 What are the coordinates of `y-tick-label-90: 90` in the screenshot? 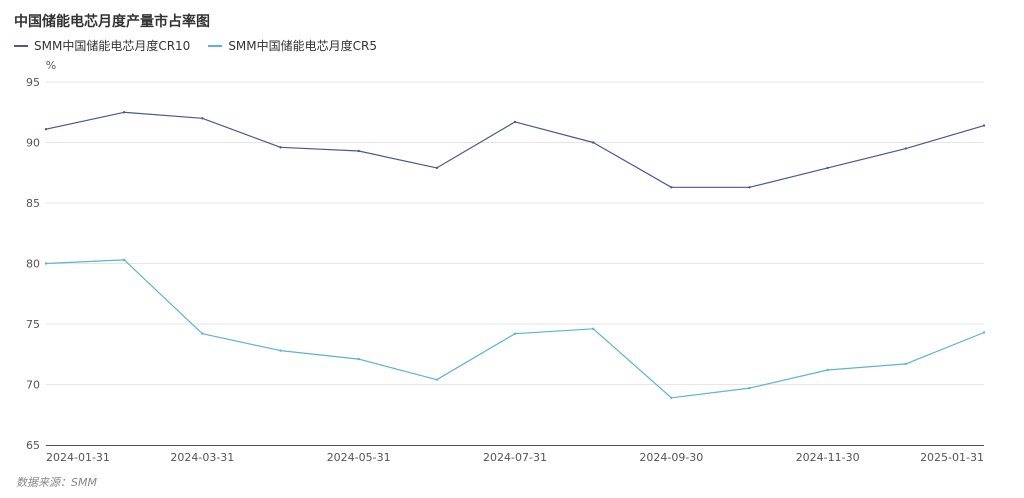 It's located at (33, 143).